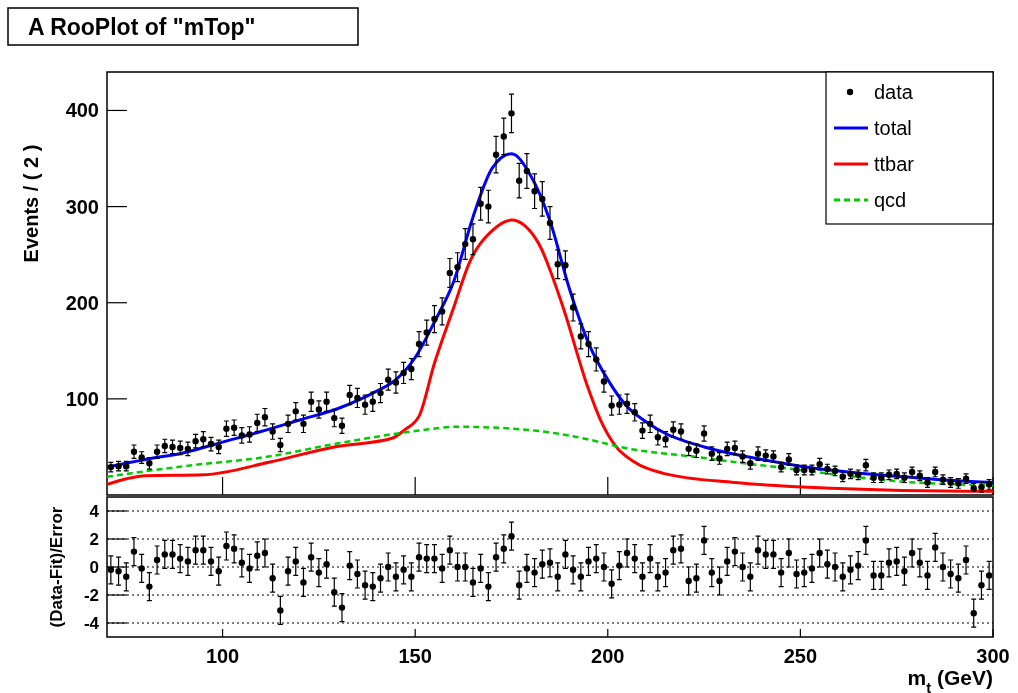  Describe the element at coordinates (94, 539) in the screenshot. I see `y-tick-label: 2` at that location.